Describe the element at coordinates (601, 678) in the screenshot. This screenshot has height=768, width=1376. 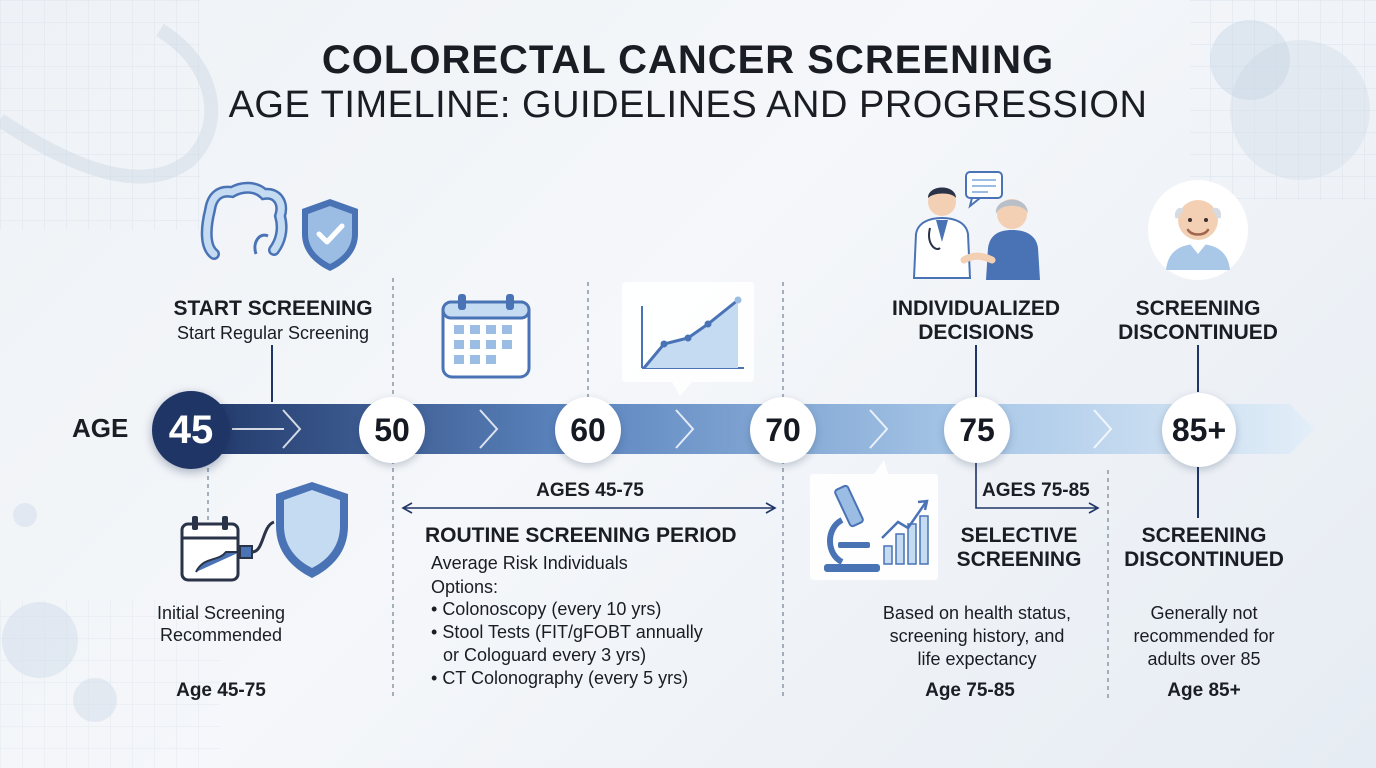
I see `routine-option-ct: CT Colonography (every 5 yrs)` at that location.